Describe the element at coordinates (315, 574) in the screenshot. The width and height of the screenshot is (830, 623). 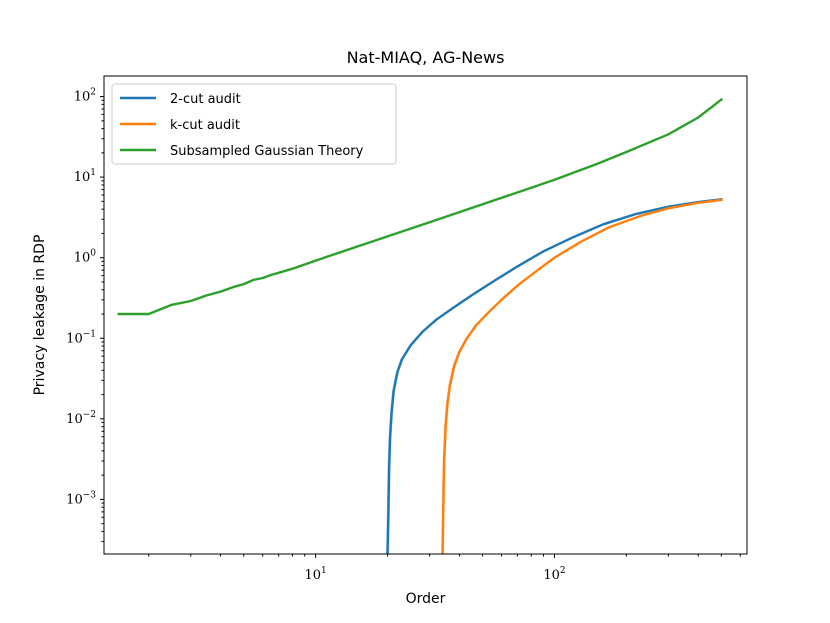
I see `x-tick-label: 10¹` at that location.